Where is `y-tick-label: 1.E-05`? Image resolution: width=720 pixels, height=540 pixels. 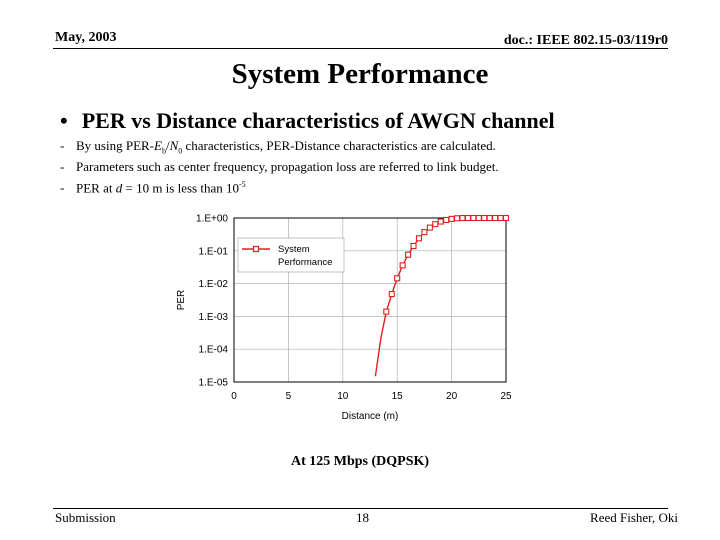
y-tick-label: 1.E-05 is located at coordinates (214, 383).